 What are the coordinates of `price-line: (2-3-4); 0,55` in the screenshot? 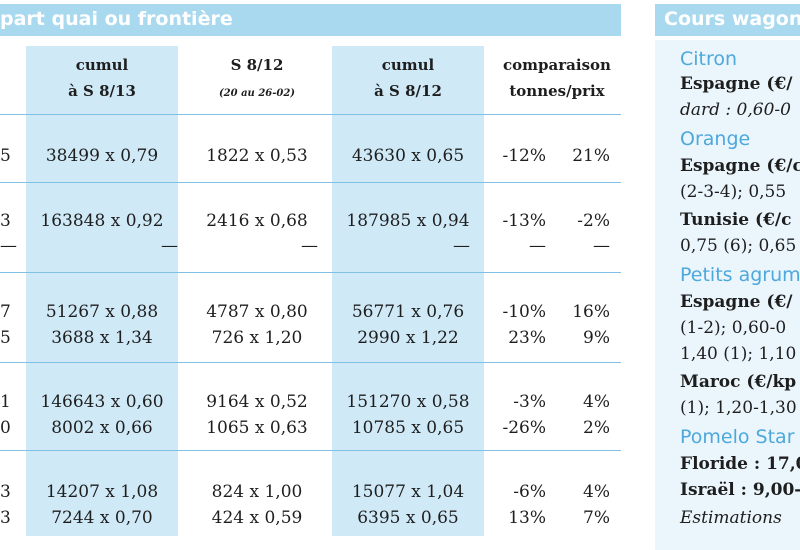 It's located at (733, 192).